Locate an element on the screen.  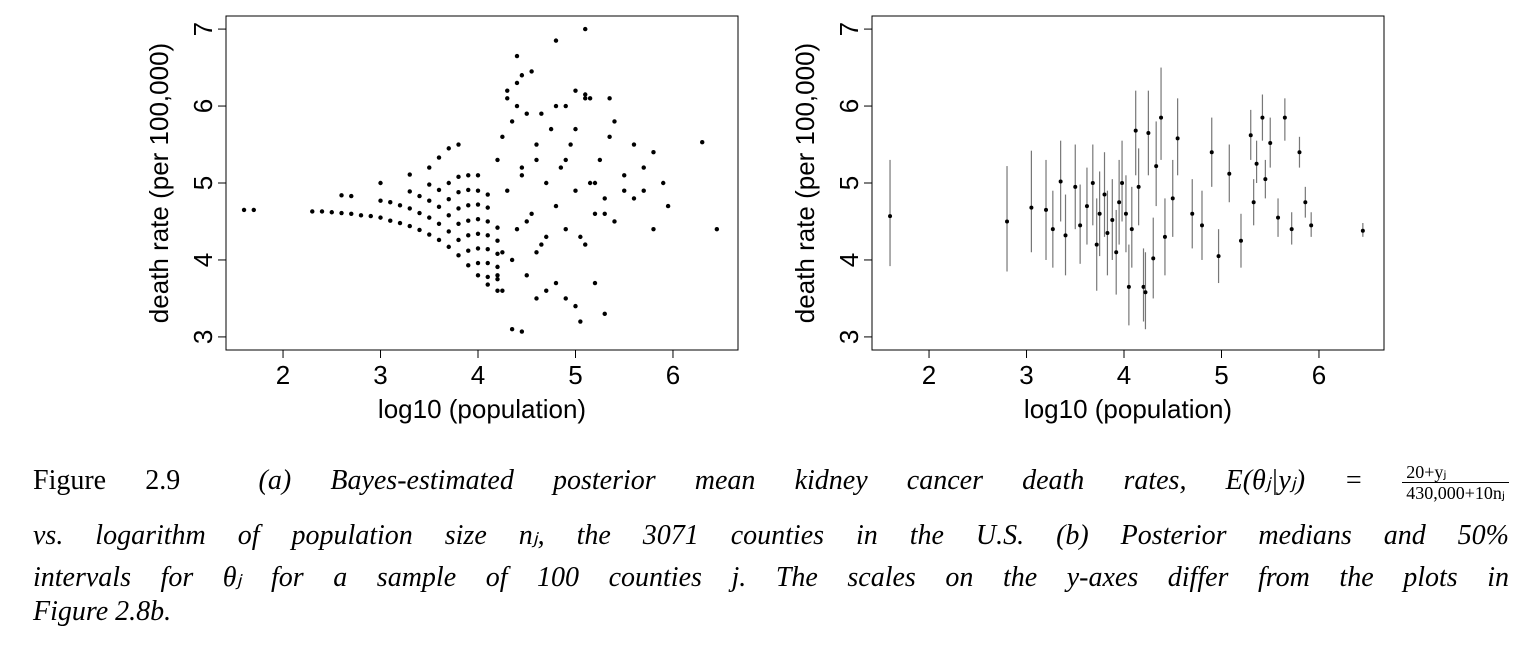
fraction: 20+yⱼ 430,000+10nⱼ is located at coordinates (1456, 482).